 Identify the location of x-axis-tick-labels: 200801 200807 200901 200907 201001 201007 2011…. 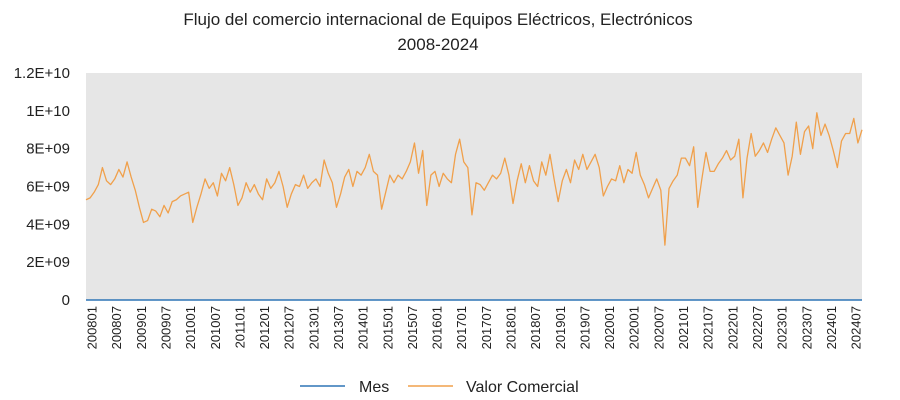
(474, 327).